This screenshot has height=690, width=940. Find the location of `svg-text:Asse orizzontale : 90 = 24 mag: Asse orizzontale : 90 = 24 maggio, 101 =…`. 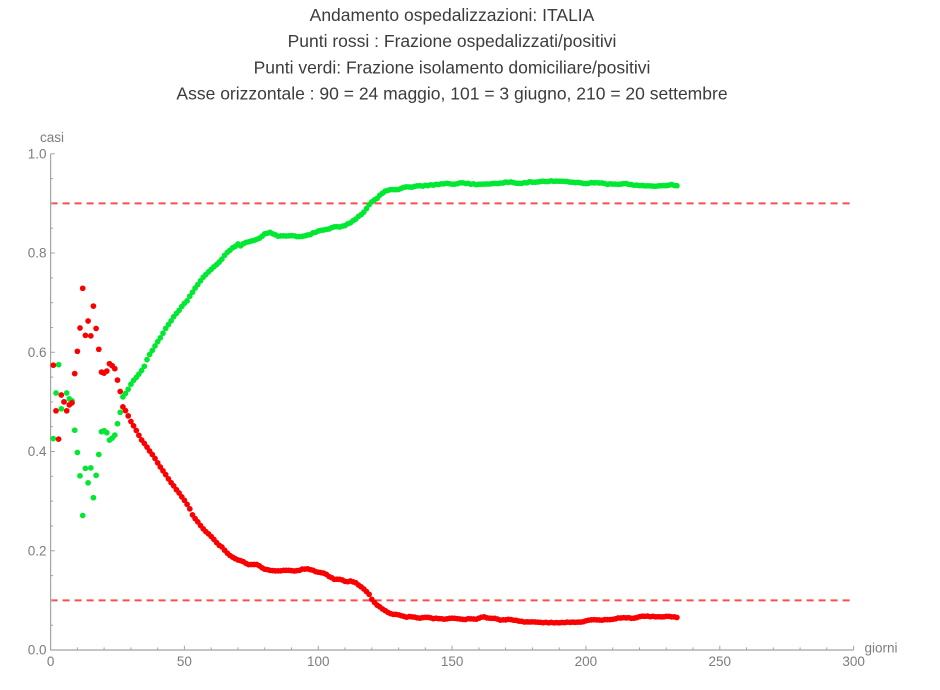

svg-text:Asse orizzontale : 90 = 24 mag: Asse orizzontale : 90 = 24 maggio, 101 =… is located at coordinates (451, 94).